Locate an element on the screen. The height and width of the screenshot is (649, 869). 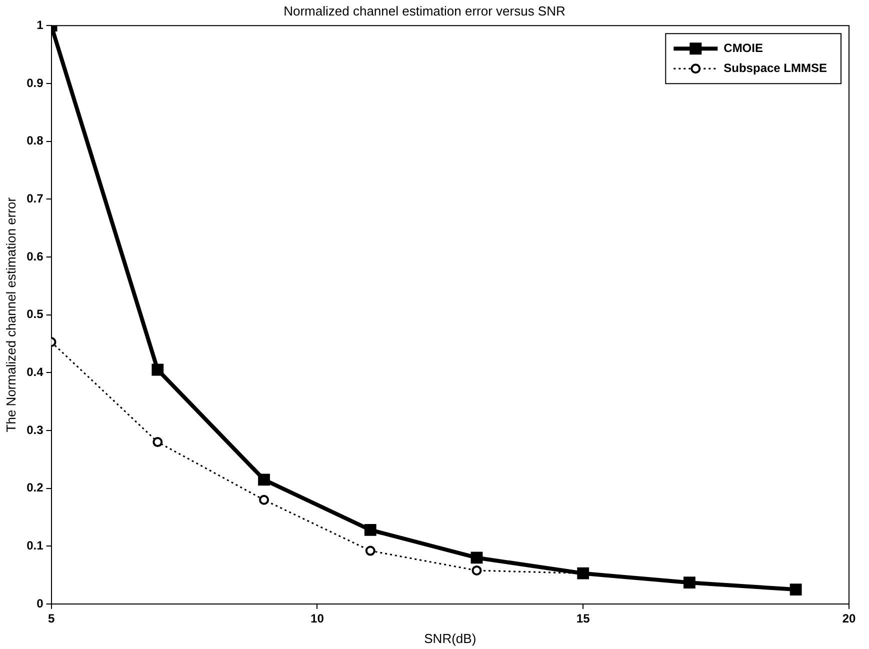
legend-label: Subspace LMMSE is located at coordinates (776, 67).